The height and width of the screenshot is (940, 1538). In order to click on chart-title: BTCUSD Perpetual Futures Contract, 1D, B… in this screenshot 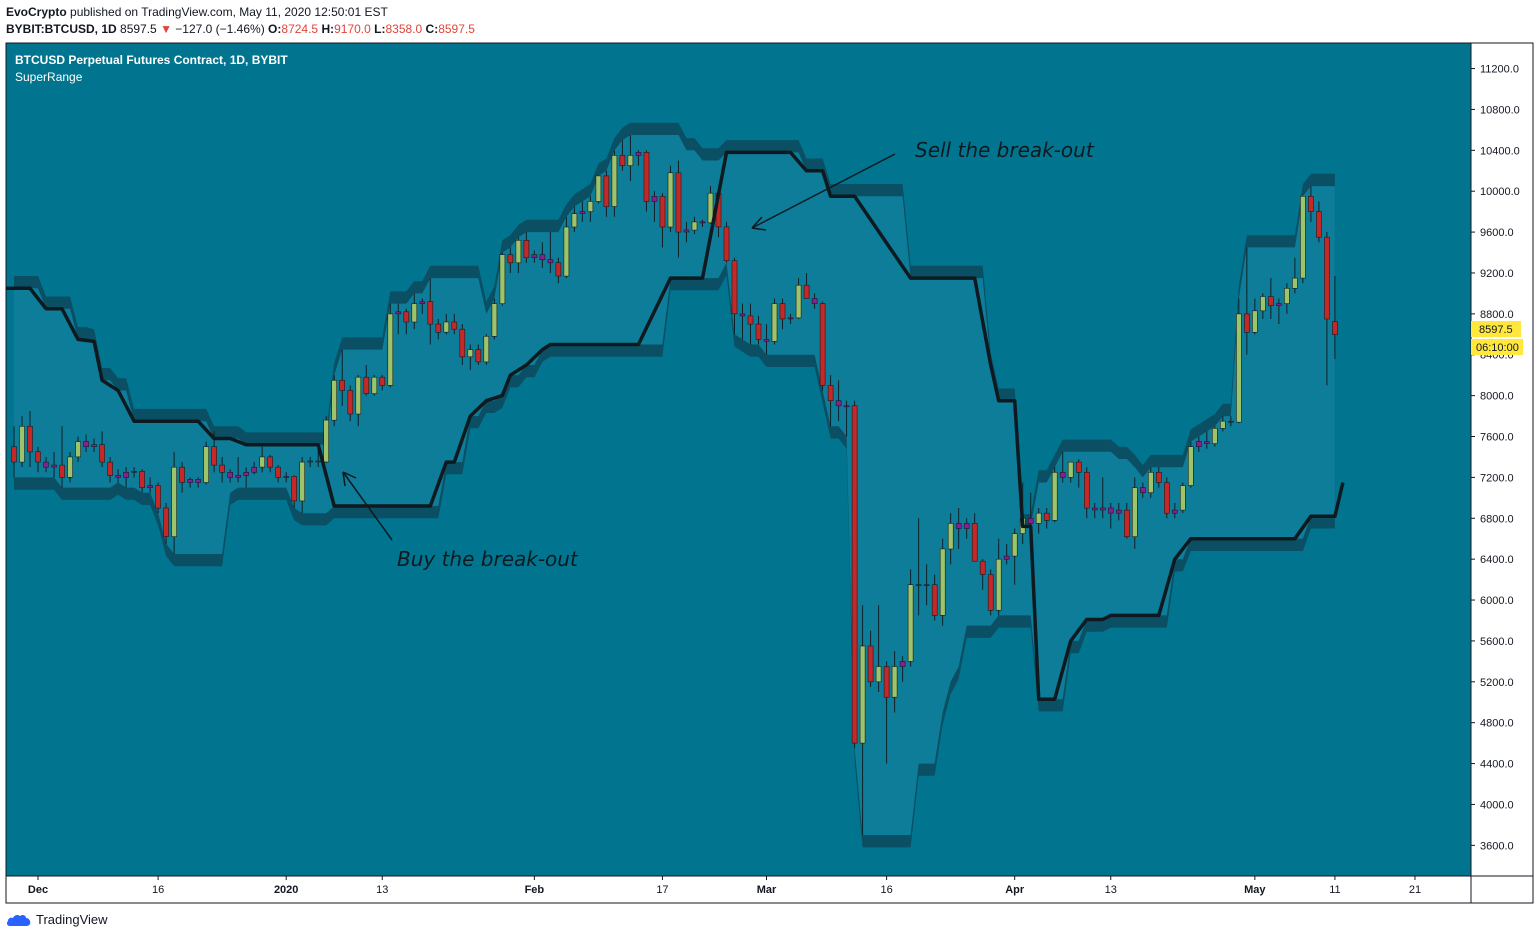, I will do `click(151, 60)`.